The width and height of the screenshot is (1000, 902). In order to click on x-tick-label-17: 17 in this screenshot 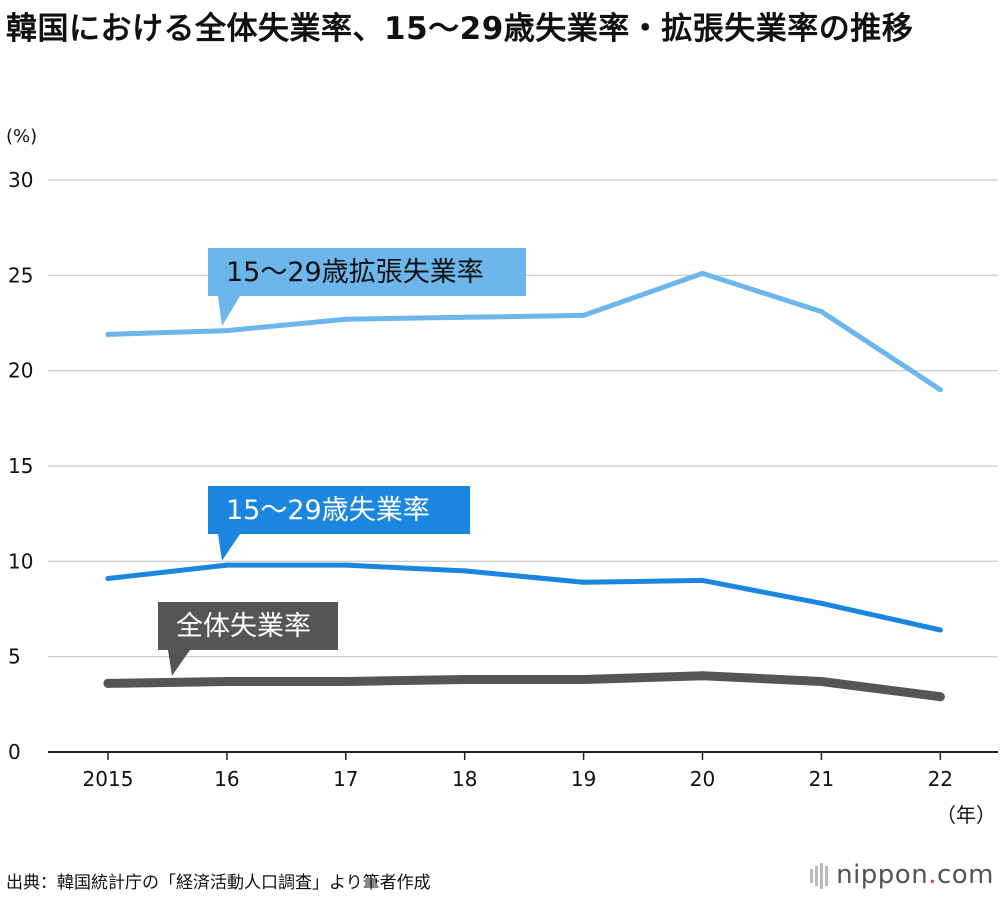, I will do `click(345, 779)`.